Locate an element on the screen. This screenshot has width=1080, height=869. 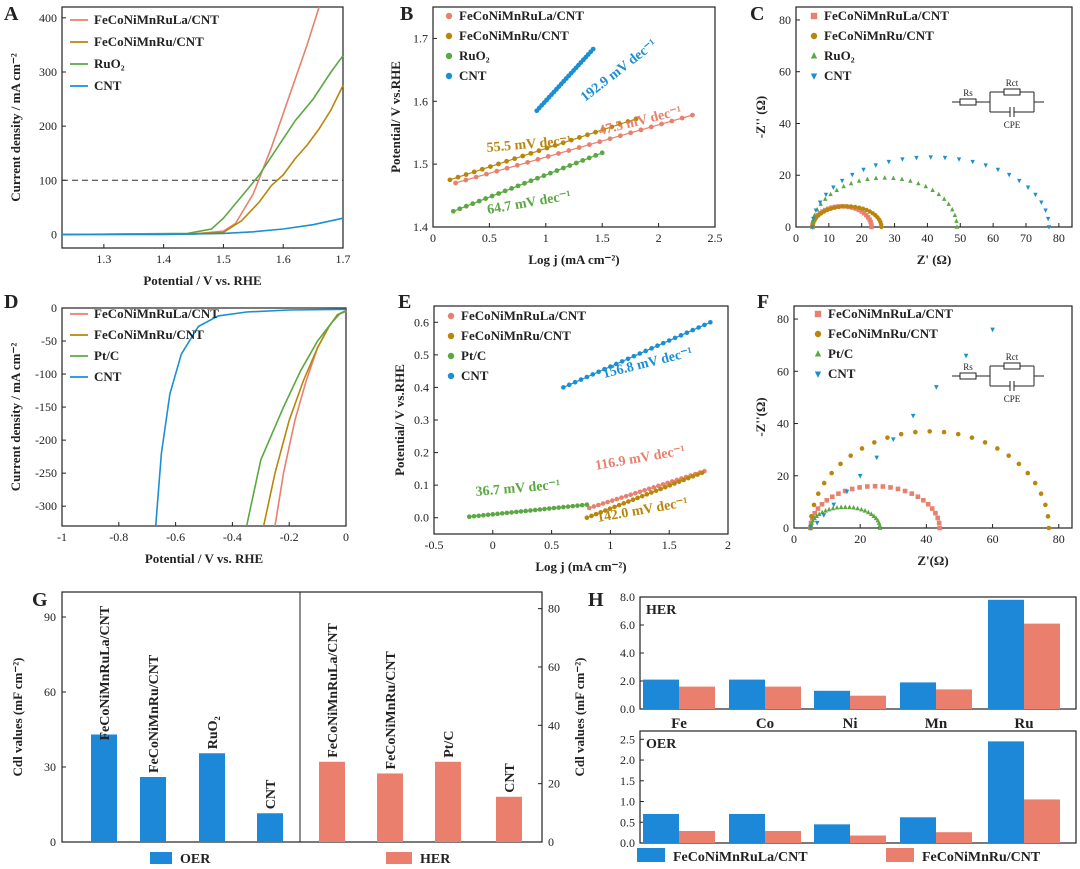
panel-e-xtick-label: 0.5 is located at coordinates (551, 545).